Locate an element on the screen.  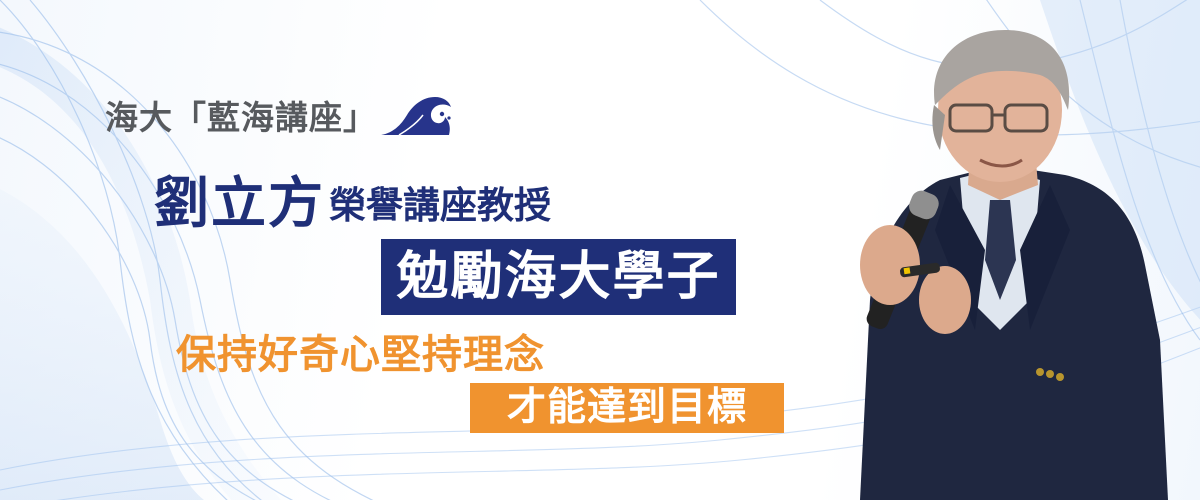
subtitle-banner: 勉勵海大學子 is located at coordinates (558, 277).